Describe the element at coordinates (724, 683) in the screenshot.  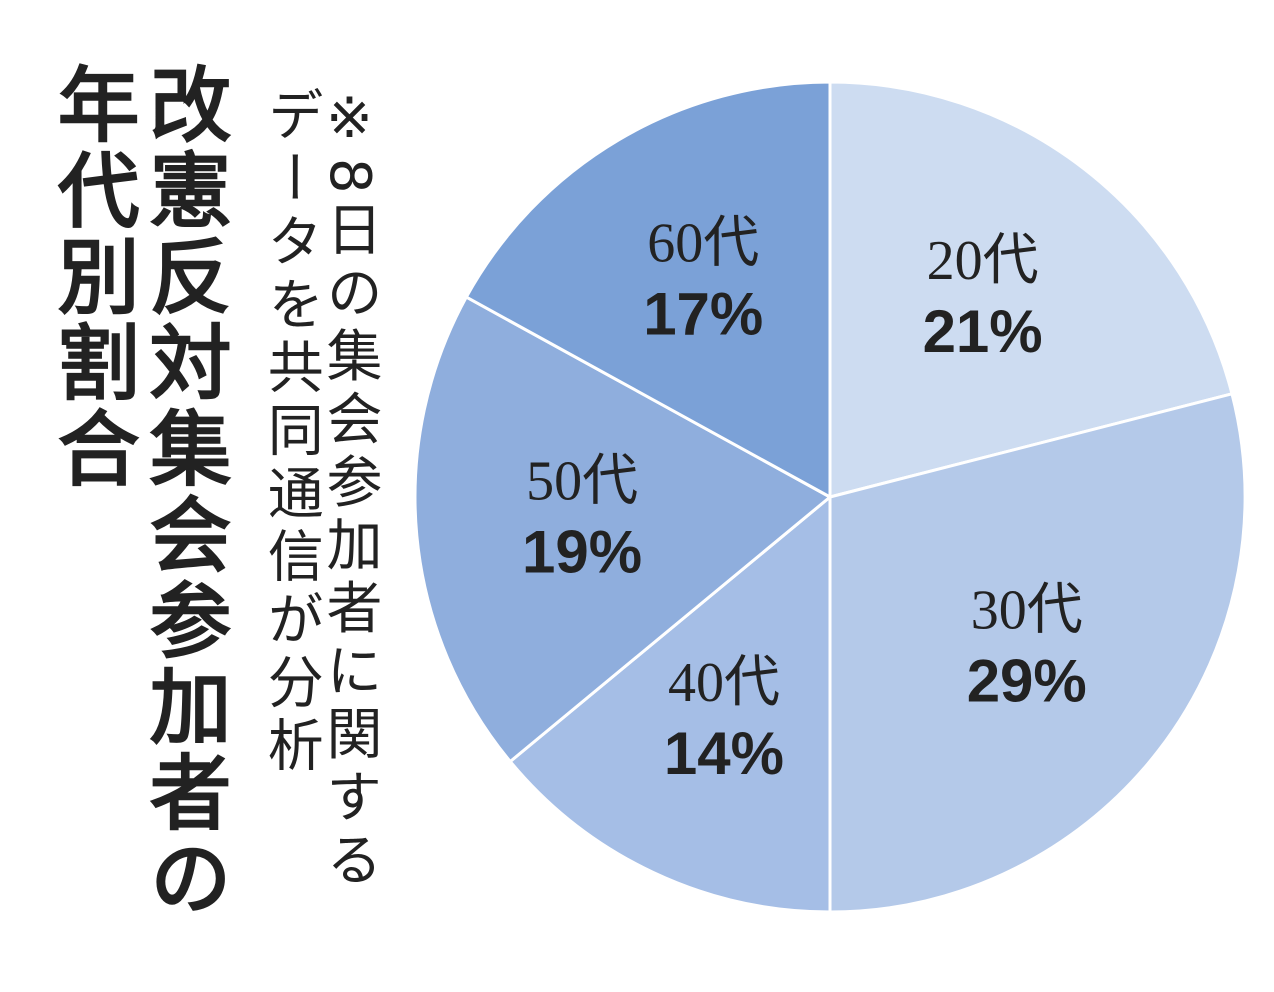
I see `slice-category-label: 40代` at that location.